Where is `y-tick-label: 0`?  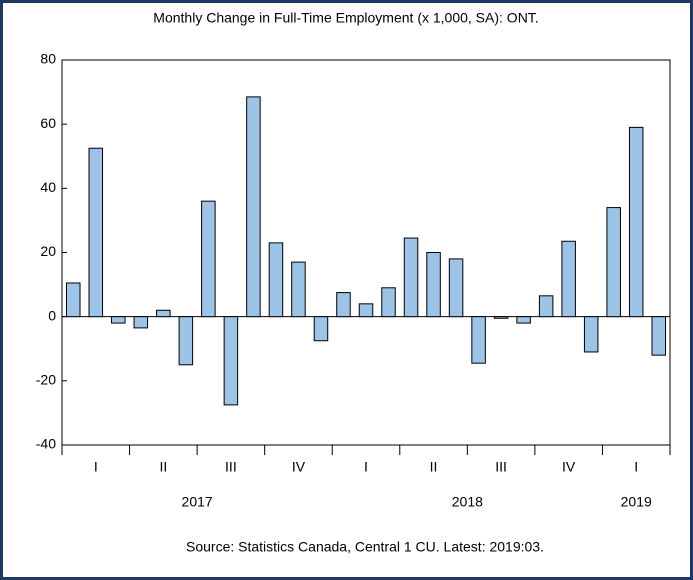 y-tick-label: 0 is located at coordinates (52, 315).